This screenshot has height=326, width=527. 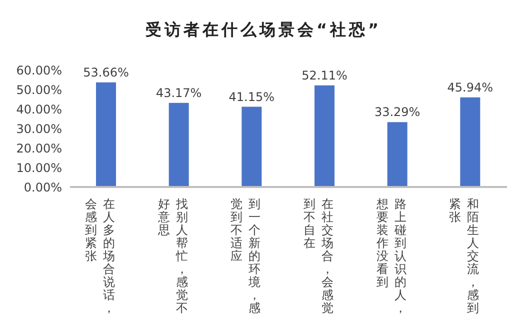 What do you see at coordinates (179, 93) in the screenshot?
I see `data-label: 43.17%` at bounding box center [179, 93].